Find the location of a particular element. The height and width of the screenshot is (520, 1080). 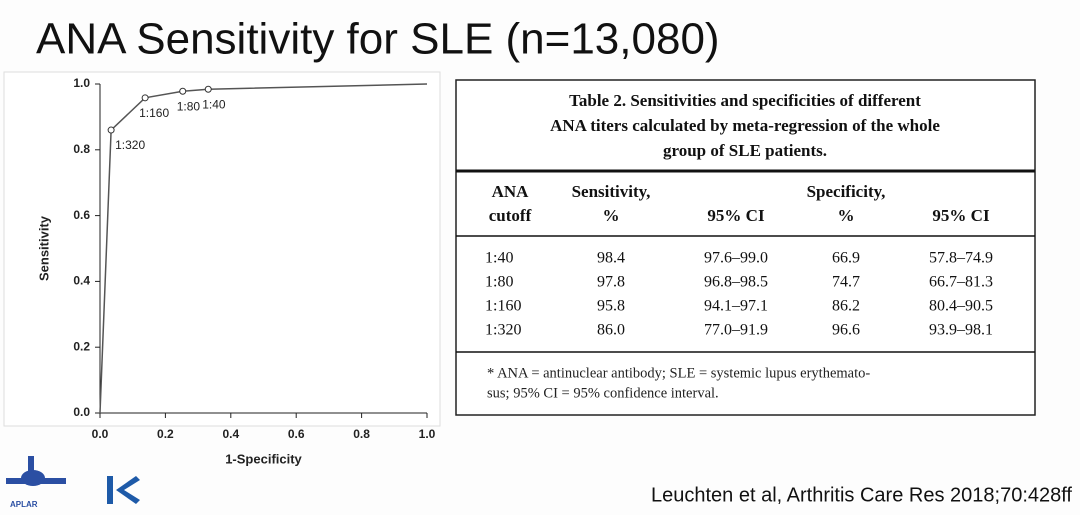

aplar-logo: APLAR is located at coordinates (36, 482).